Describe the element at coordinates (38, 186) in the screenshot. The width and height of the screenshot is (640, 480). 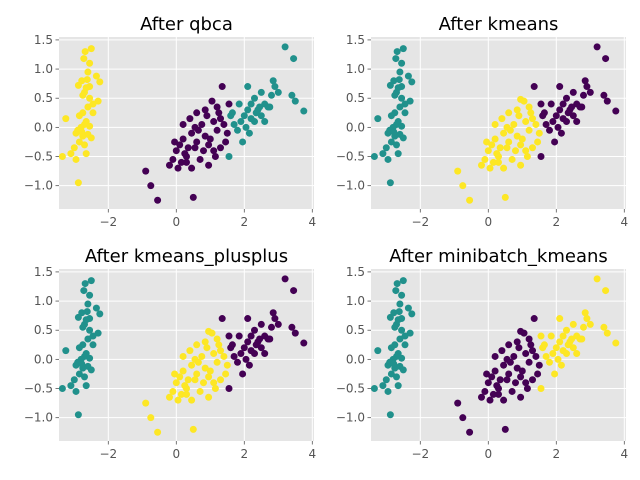
I see `y-tick-label: −1.0` at that location.